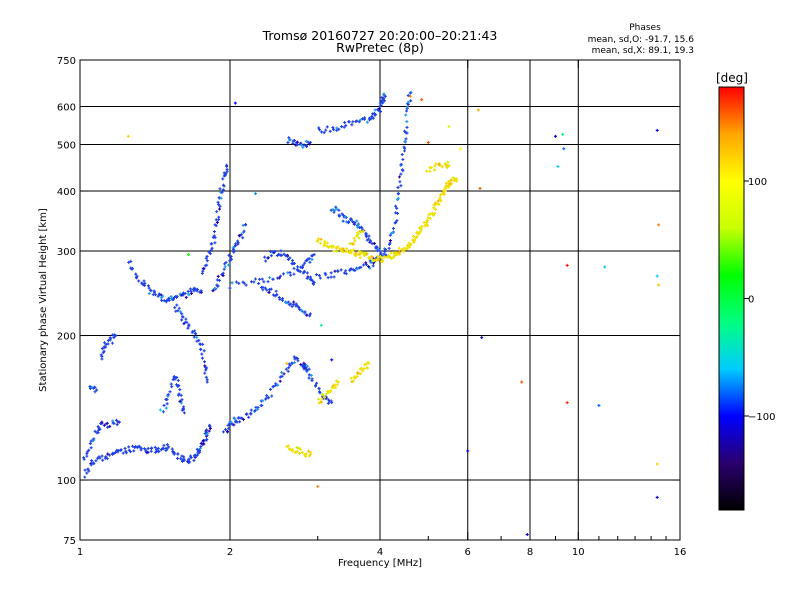 Image resolution: width=800 pixels, height=600 pixels. Describe the element at coordinates (530, 552) in the screenshot. I see `x-tick-label: 8` at that location.